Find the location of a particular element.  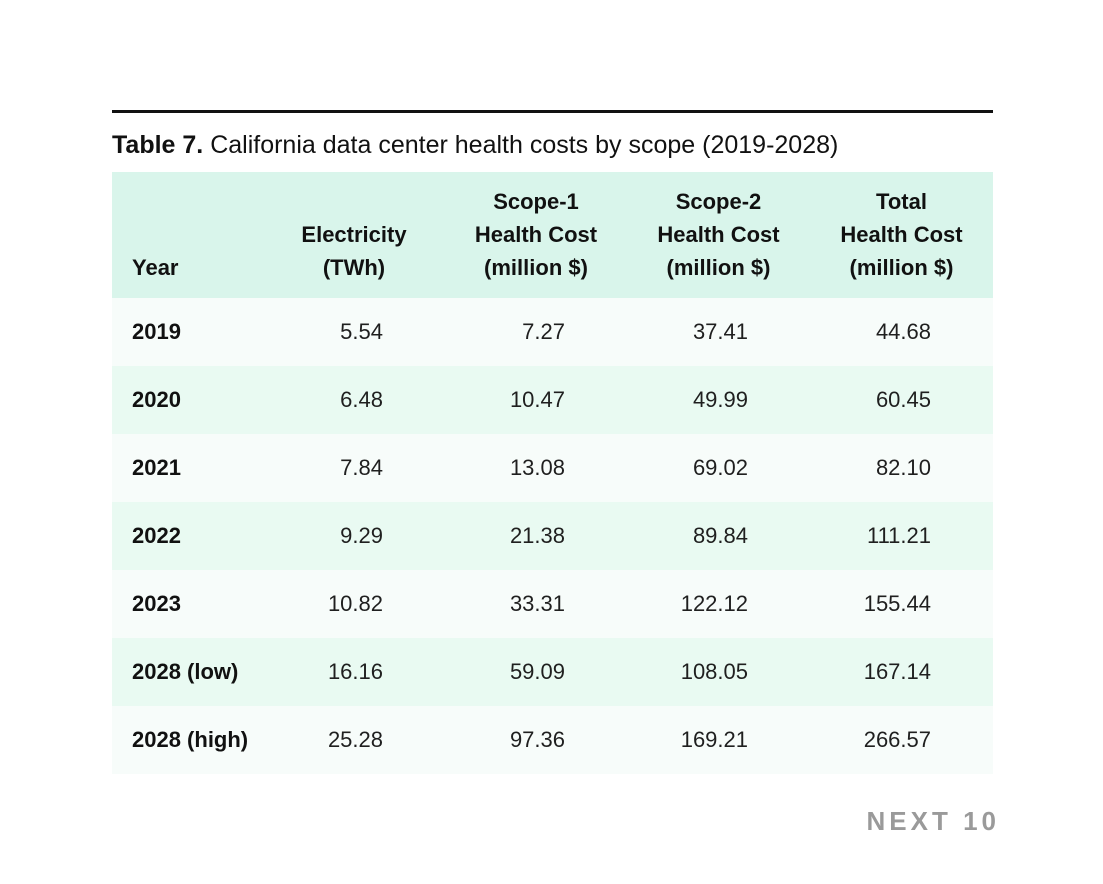

table-row: 2028 (low) 16.16 59.09 108.05 167.14 is located at coordinates (552, 672).